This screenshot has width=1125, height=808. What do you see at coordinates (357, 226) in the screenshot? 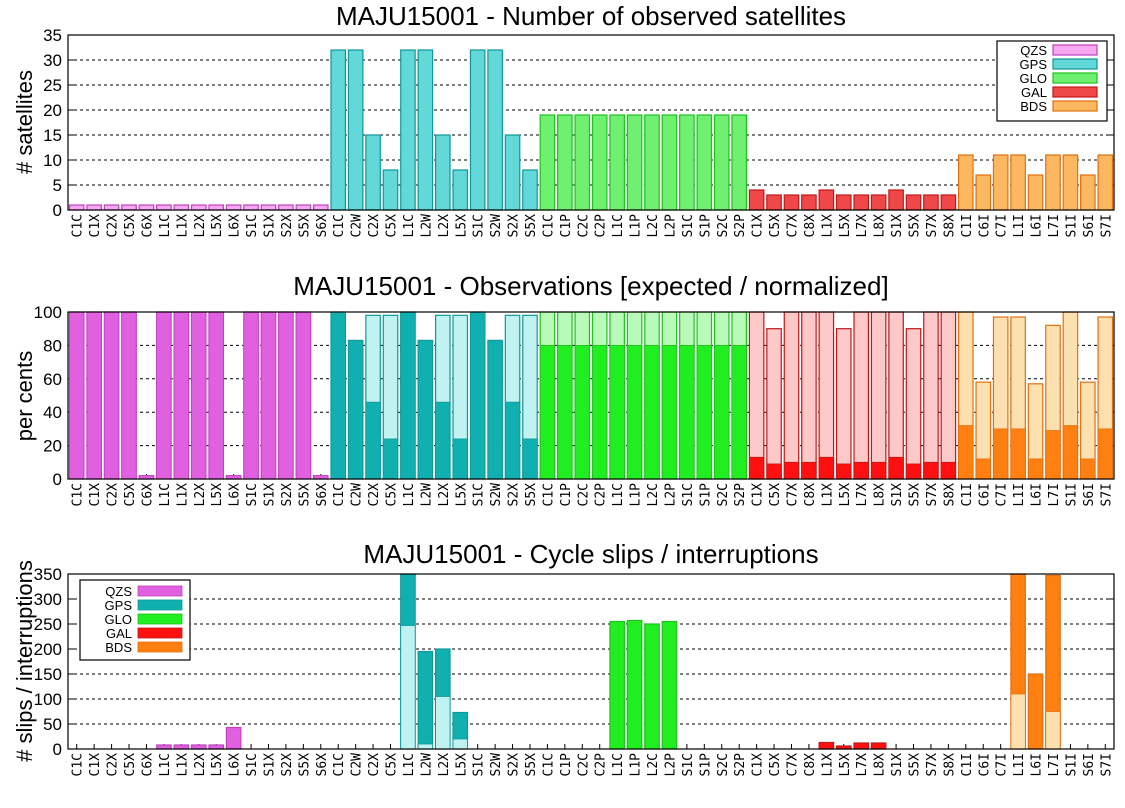
I see `x-tick-label: C2W` at bounding box center [357, 226].